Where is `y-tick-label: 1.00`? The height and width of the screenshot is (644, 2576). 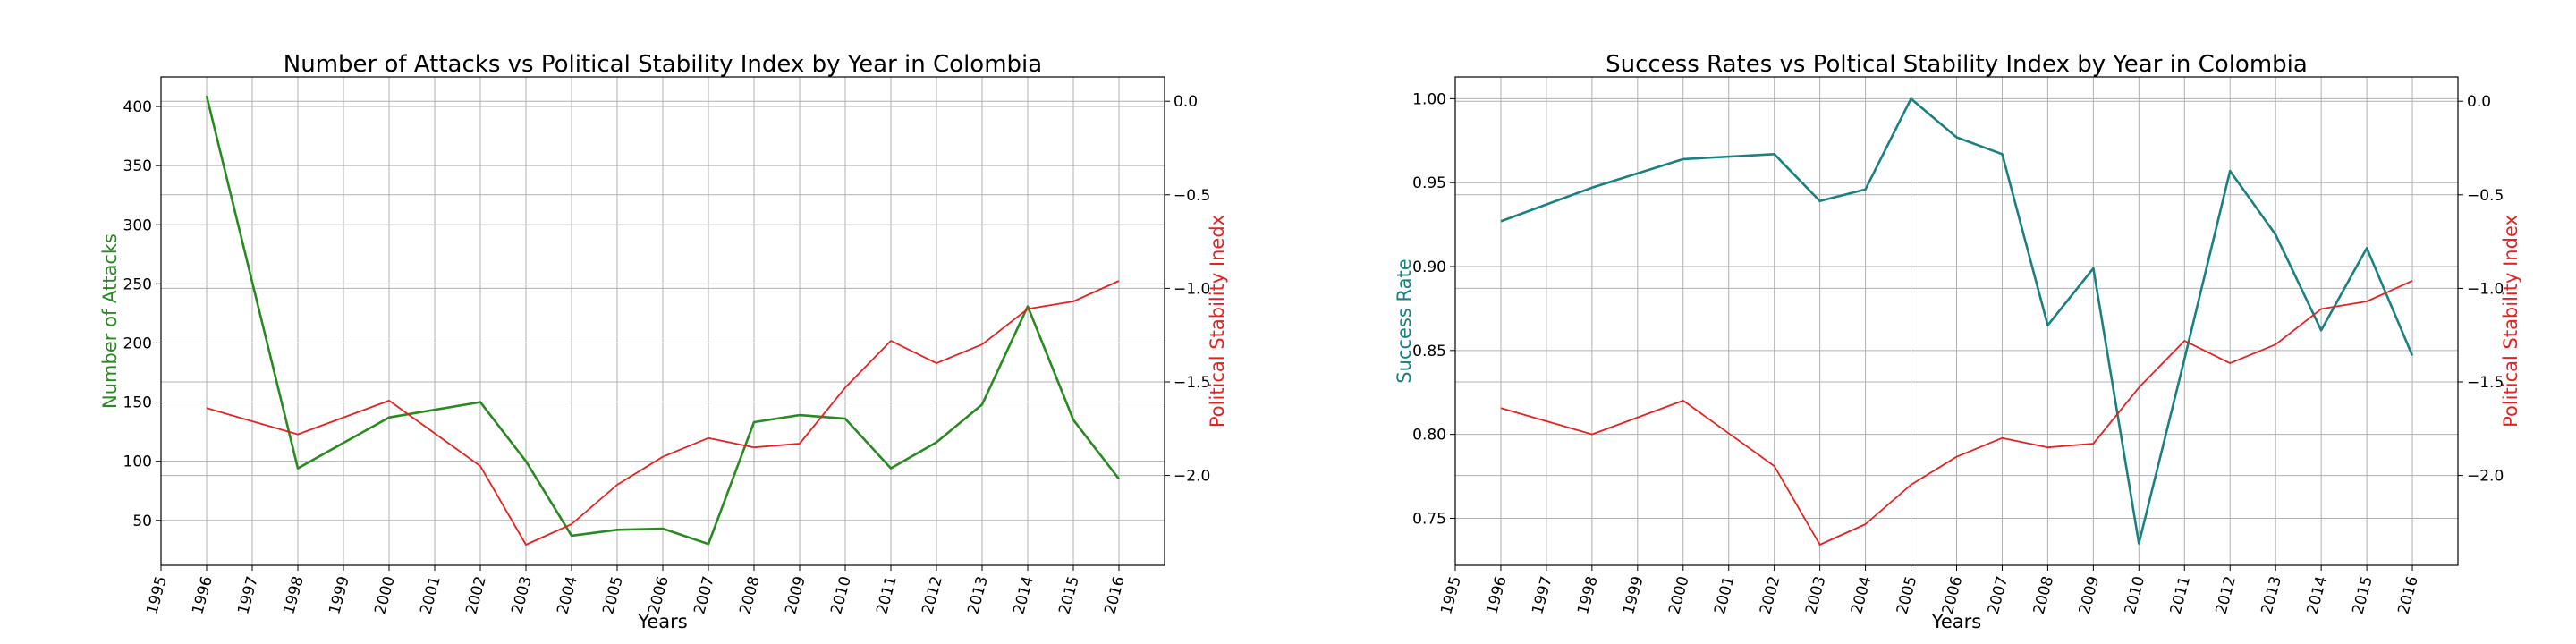 y-tick-label: 1.00 is located at coordinates (1429, 99).